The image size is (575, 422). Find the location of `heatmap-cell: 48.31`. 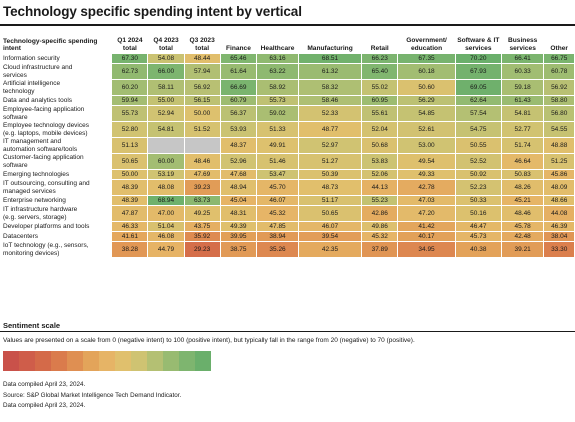

heatmap-cell: 48.31 is located at coordinates (238, 213).